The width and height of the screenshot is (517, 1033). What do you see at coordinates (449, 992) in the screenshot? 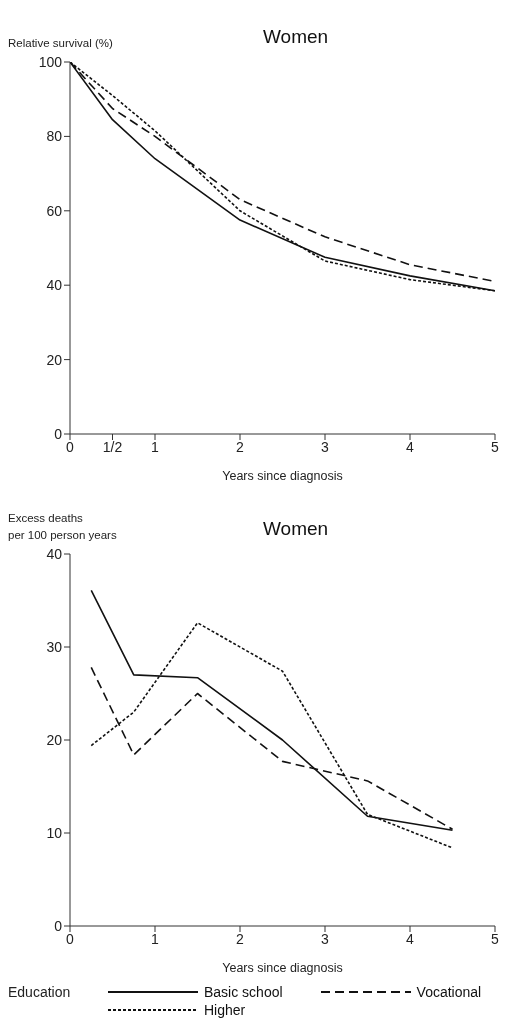
I see `legend-label: Vocational` at bounding box center [449, 992].